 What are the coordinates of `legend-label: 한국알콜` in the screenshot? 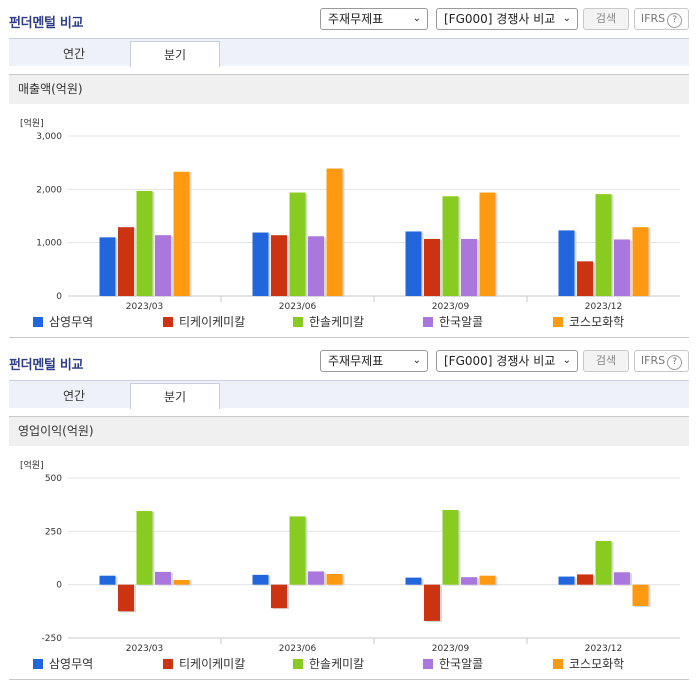 It's located at (461, 664).